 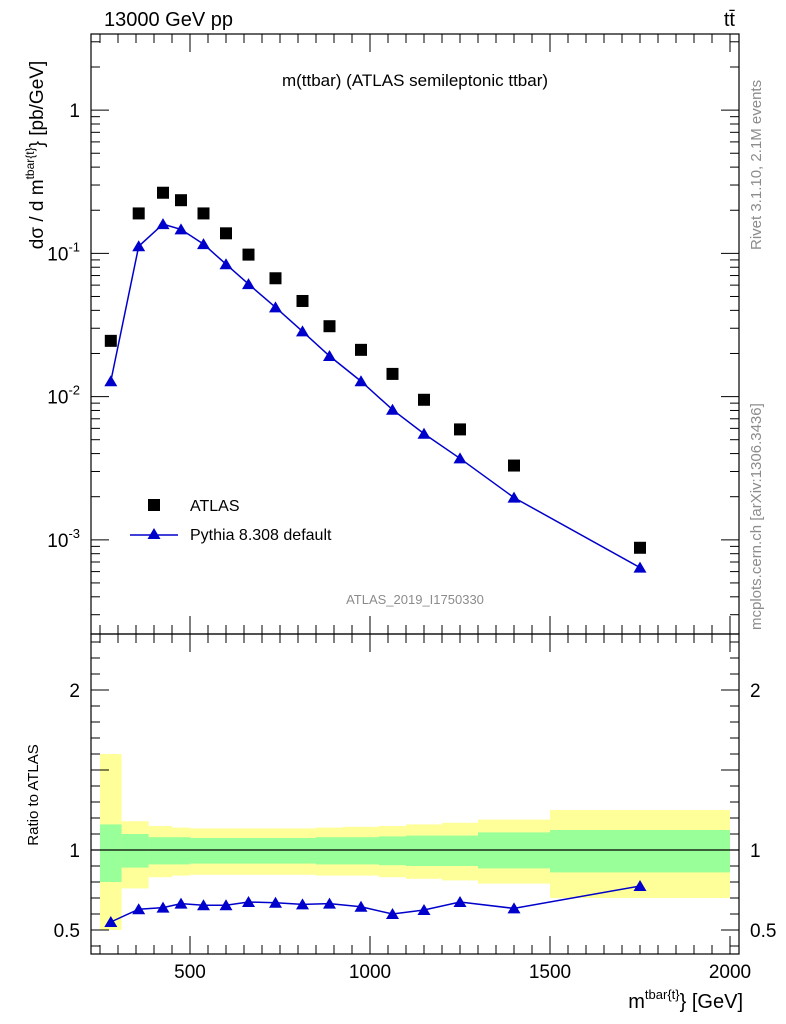 I want to click on ratio-ytick-label-right: 0.5, so click(x=763, y=931).